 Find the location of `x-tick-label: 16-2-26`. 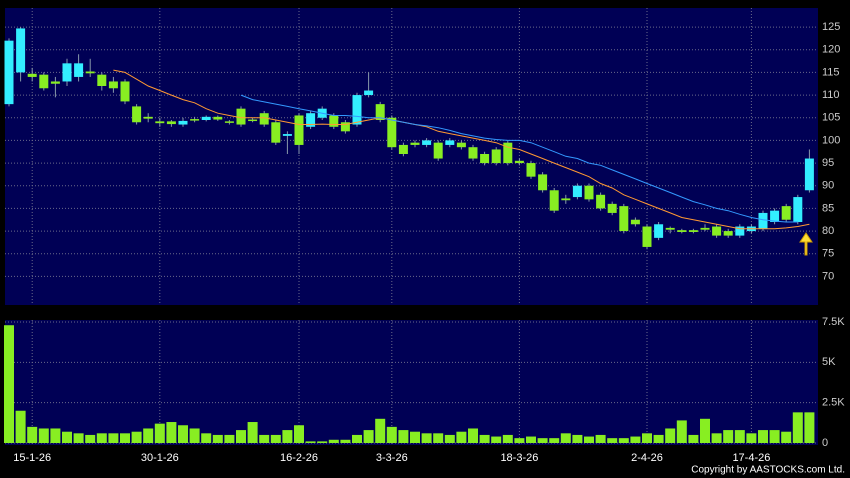

x-tick-label: 16-2-26 is located at coordinates (299, 458).